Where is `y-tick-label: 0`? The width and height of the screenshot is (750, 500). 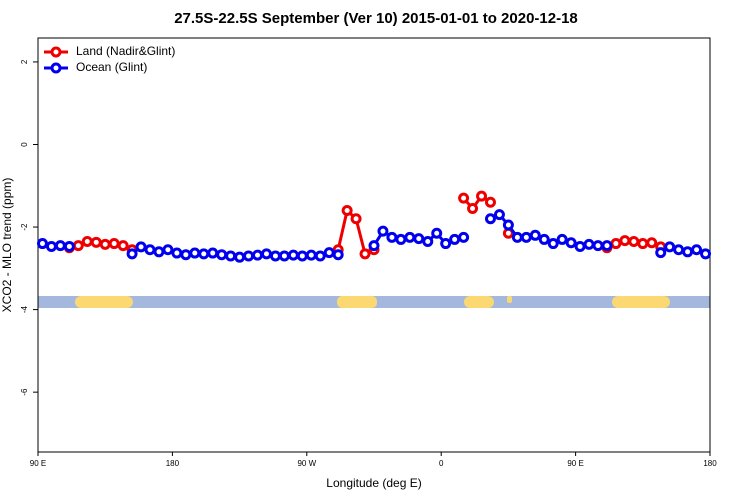
y-tick-label: 0 is located at coordinates (24, 144).